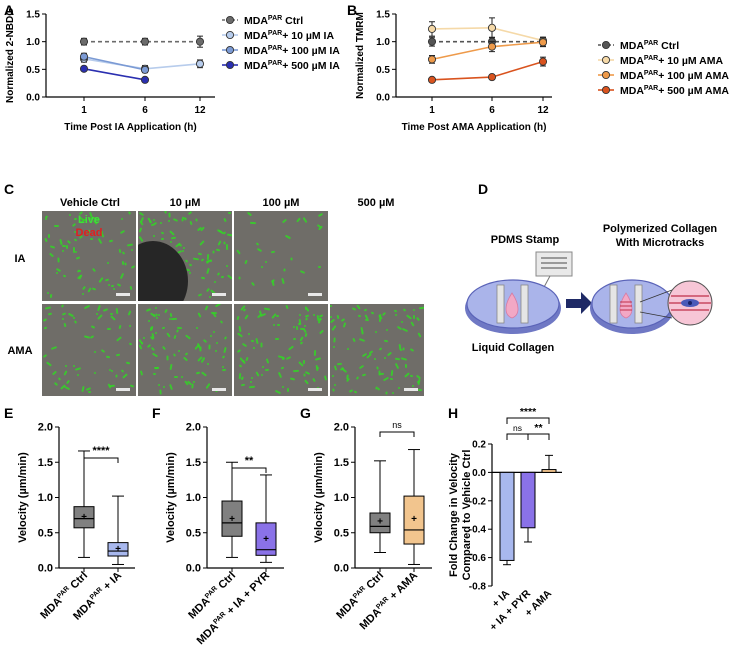 Image resolution: width=747 pixels, height=657 pixels. I want to click on scale-bar, so click(315, 389).